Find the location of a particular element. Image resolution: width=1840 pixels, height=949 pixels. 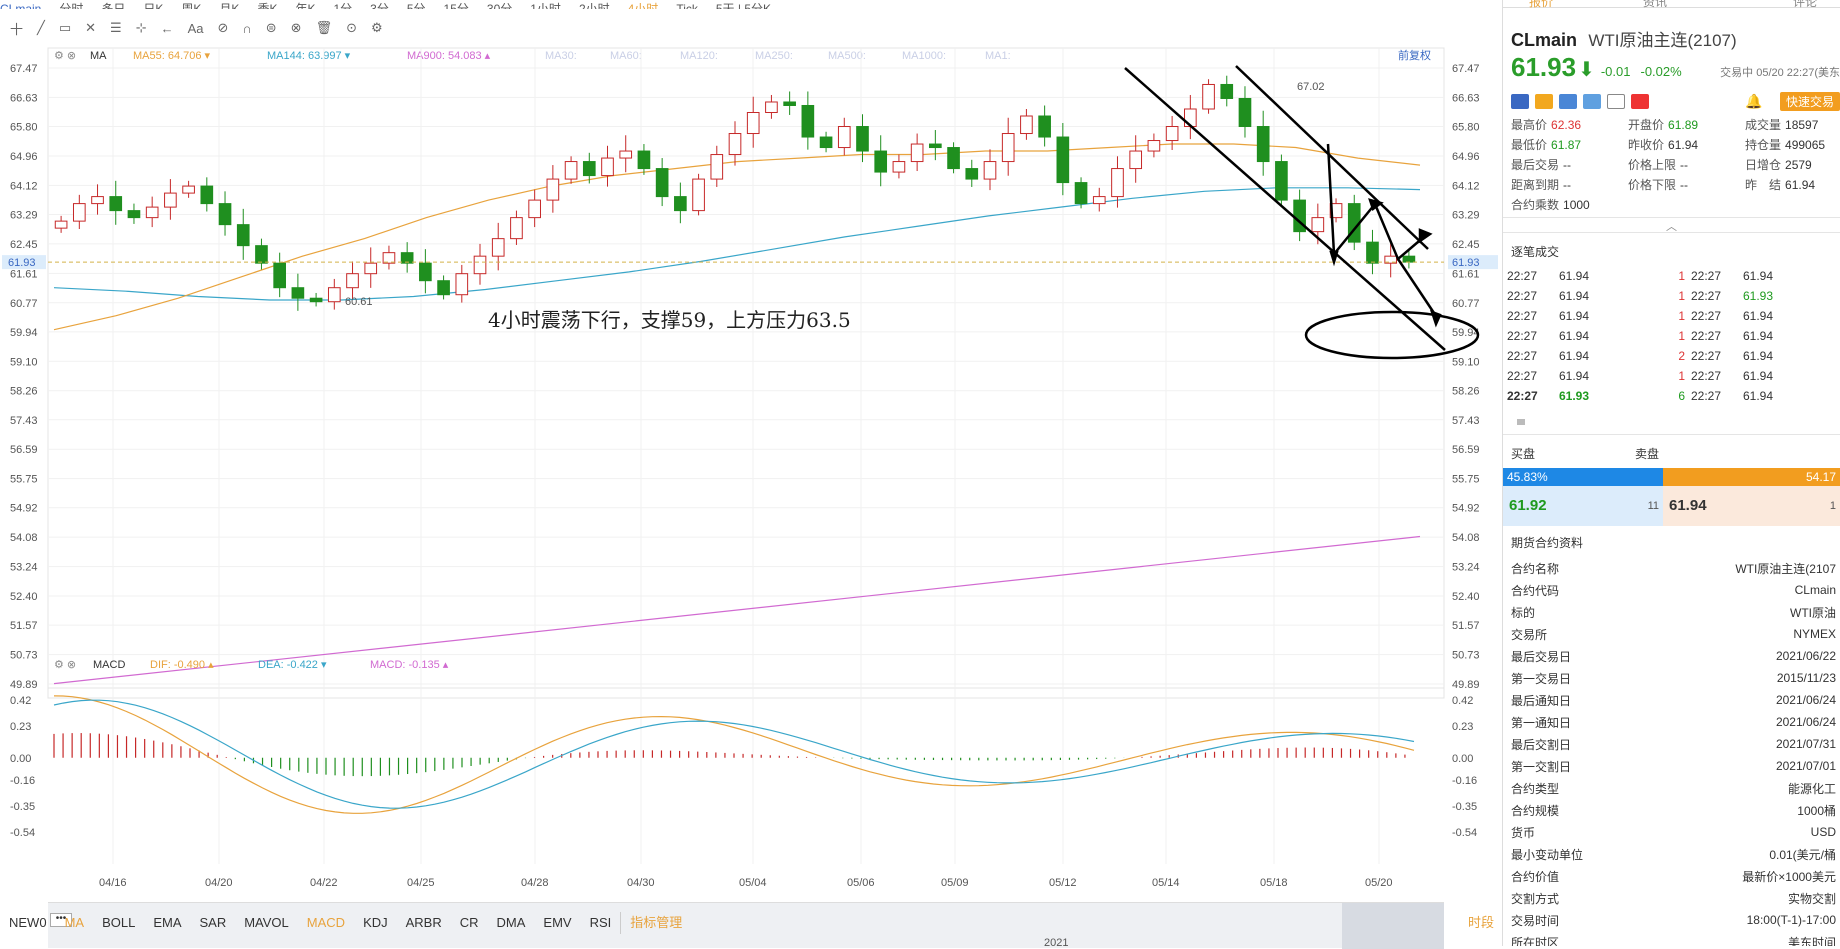

adjust-toggle: 前复权 is located at coordinates (1414, 55).